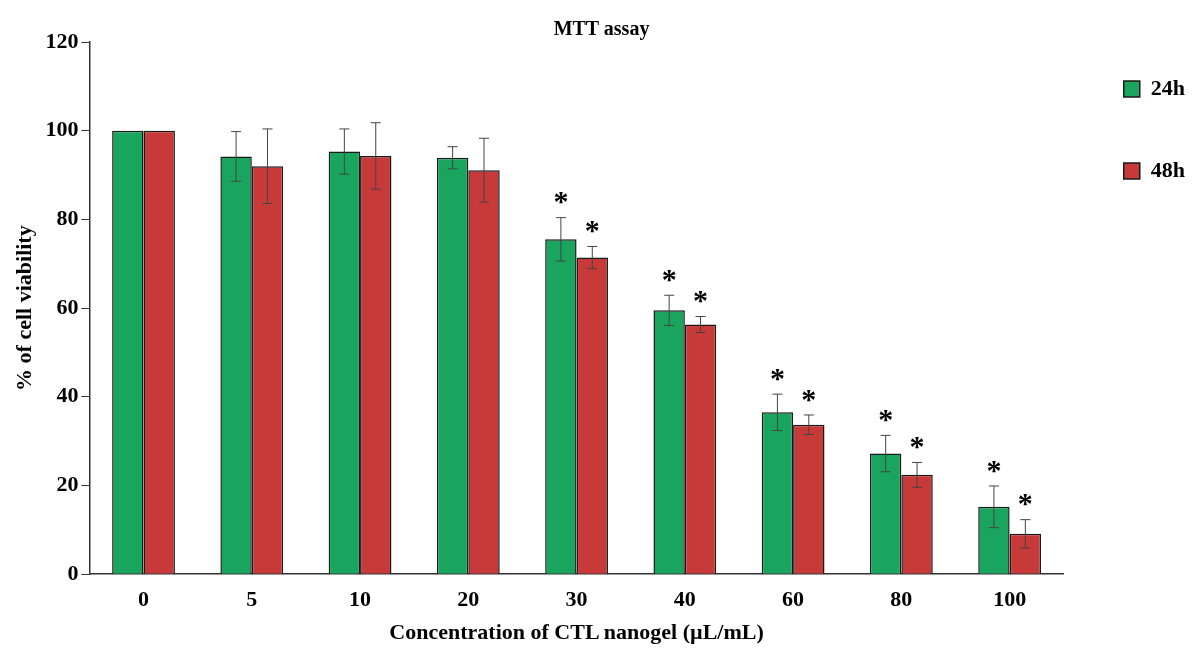  I want to click on y-tick-label: 100, so click(62, 129).